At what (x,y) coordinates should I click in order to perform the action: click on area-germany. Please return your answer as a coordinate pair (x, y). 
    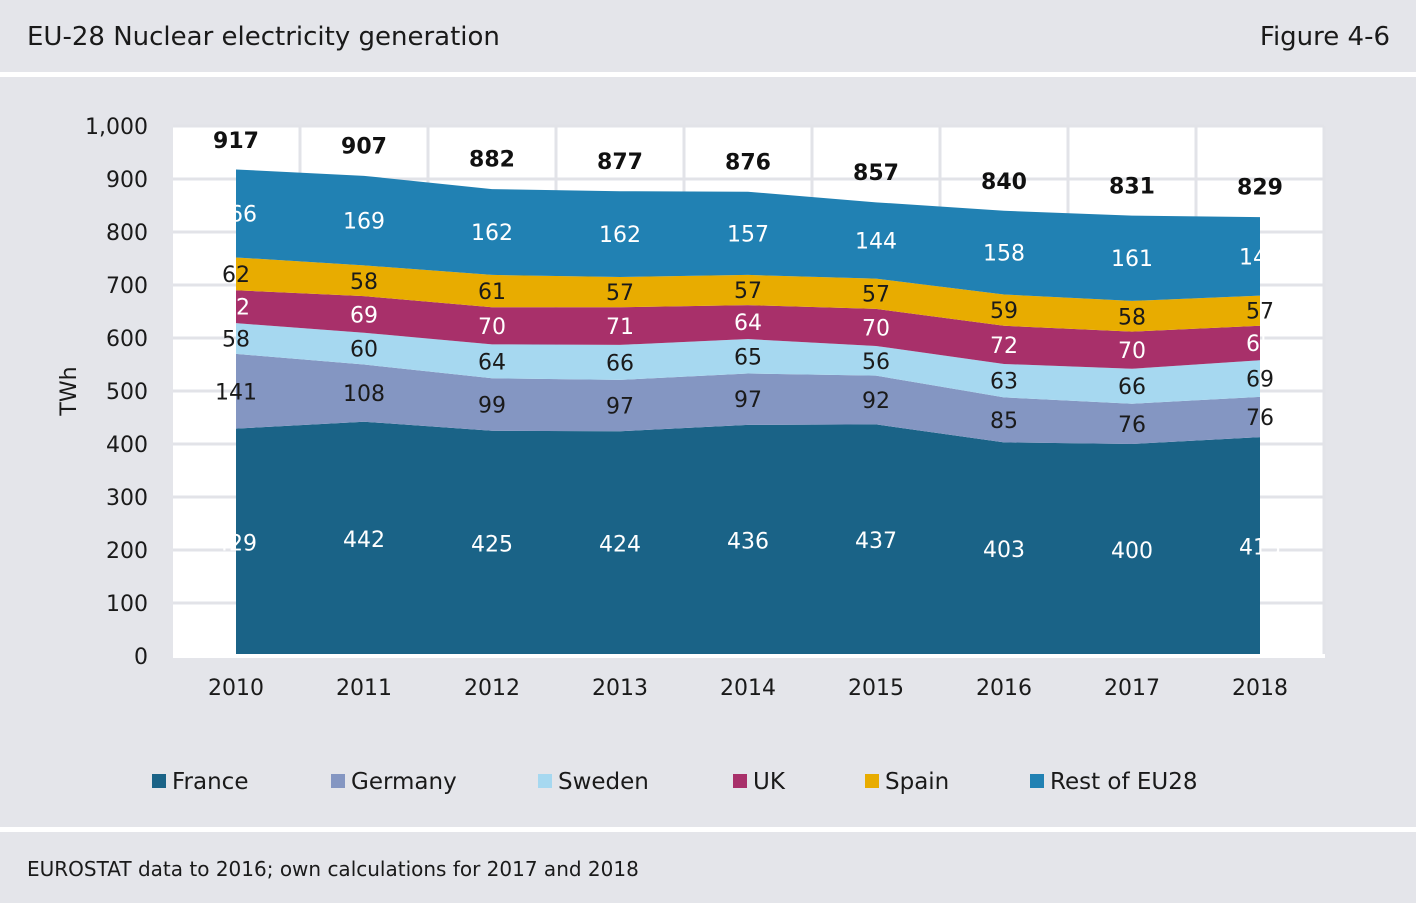
    Looking at the image, I should click on (748, 398).